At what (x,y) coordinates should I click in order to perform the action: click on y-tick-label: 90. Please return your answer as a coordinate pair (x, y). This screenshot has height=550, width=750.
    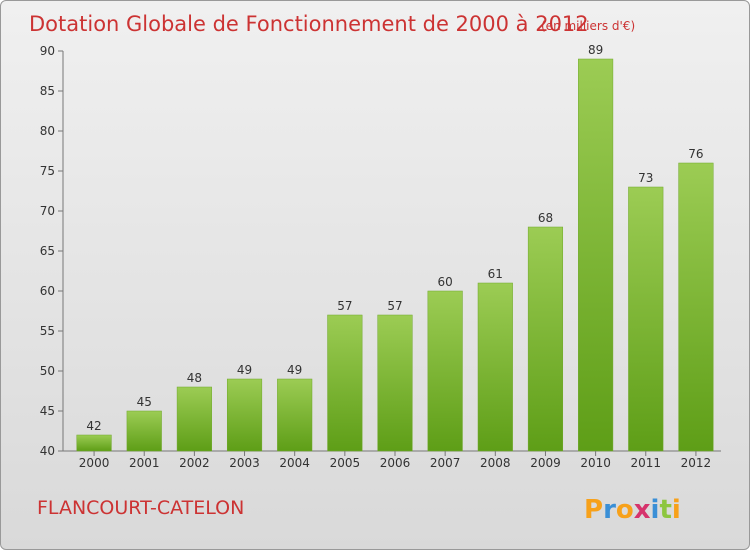
    Looking at the image, I should click on (47, 51).